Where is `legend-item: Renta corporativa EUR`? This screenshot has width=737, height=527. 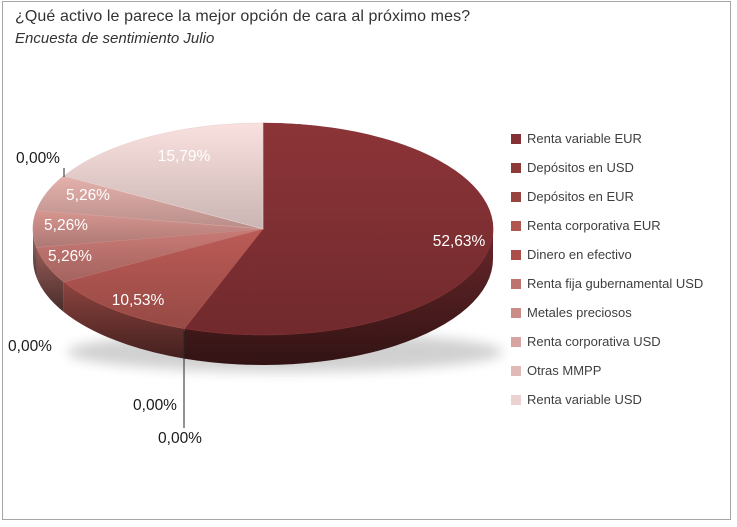 legend-item: Renta corporativa EUR is located at coordinates (618, 225).